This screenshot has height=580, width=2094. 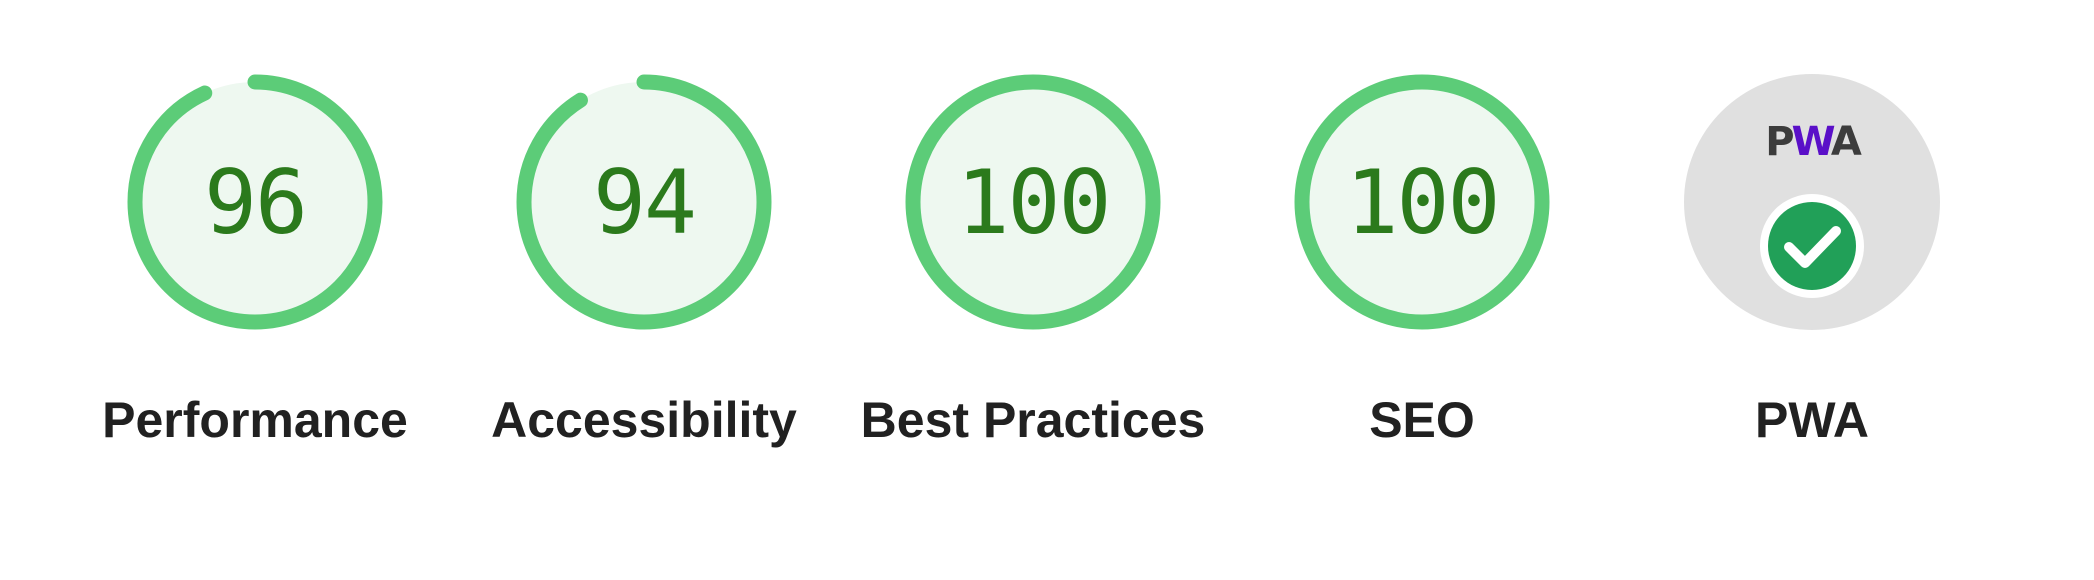 What do you see at coordinates (1779, 142) in the screenshot?
I see `pwa-logo-p: P` at bounding box center [1779, 142].